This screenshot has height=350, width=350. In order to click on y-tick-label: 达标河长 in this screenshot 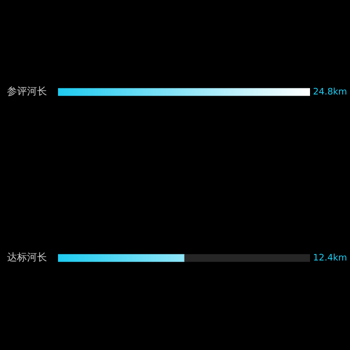, I will do `click(27, 258)`.